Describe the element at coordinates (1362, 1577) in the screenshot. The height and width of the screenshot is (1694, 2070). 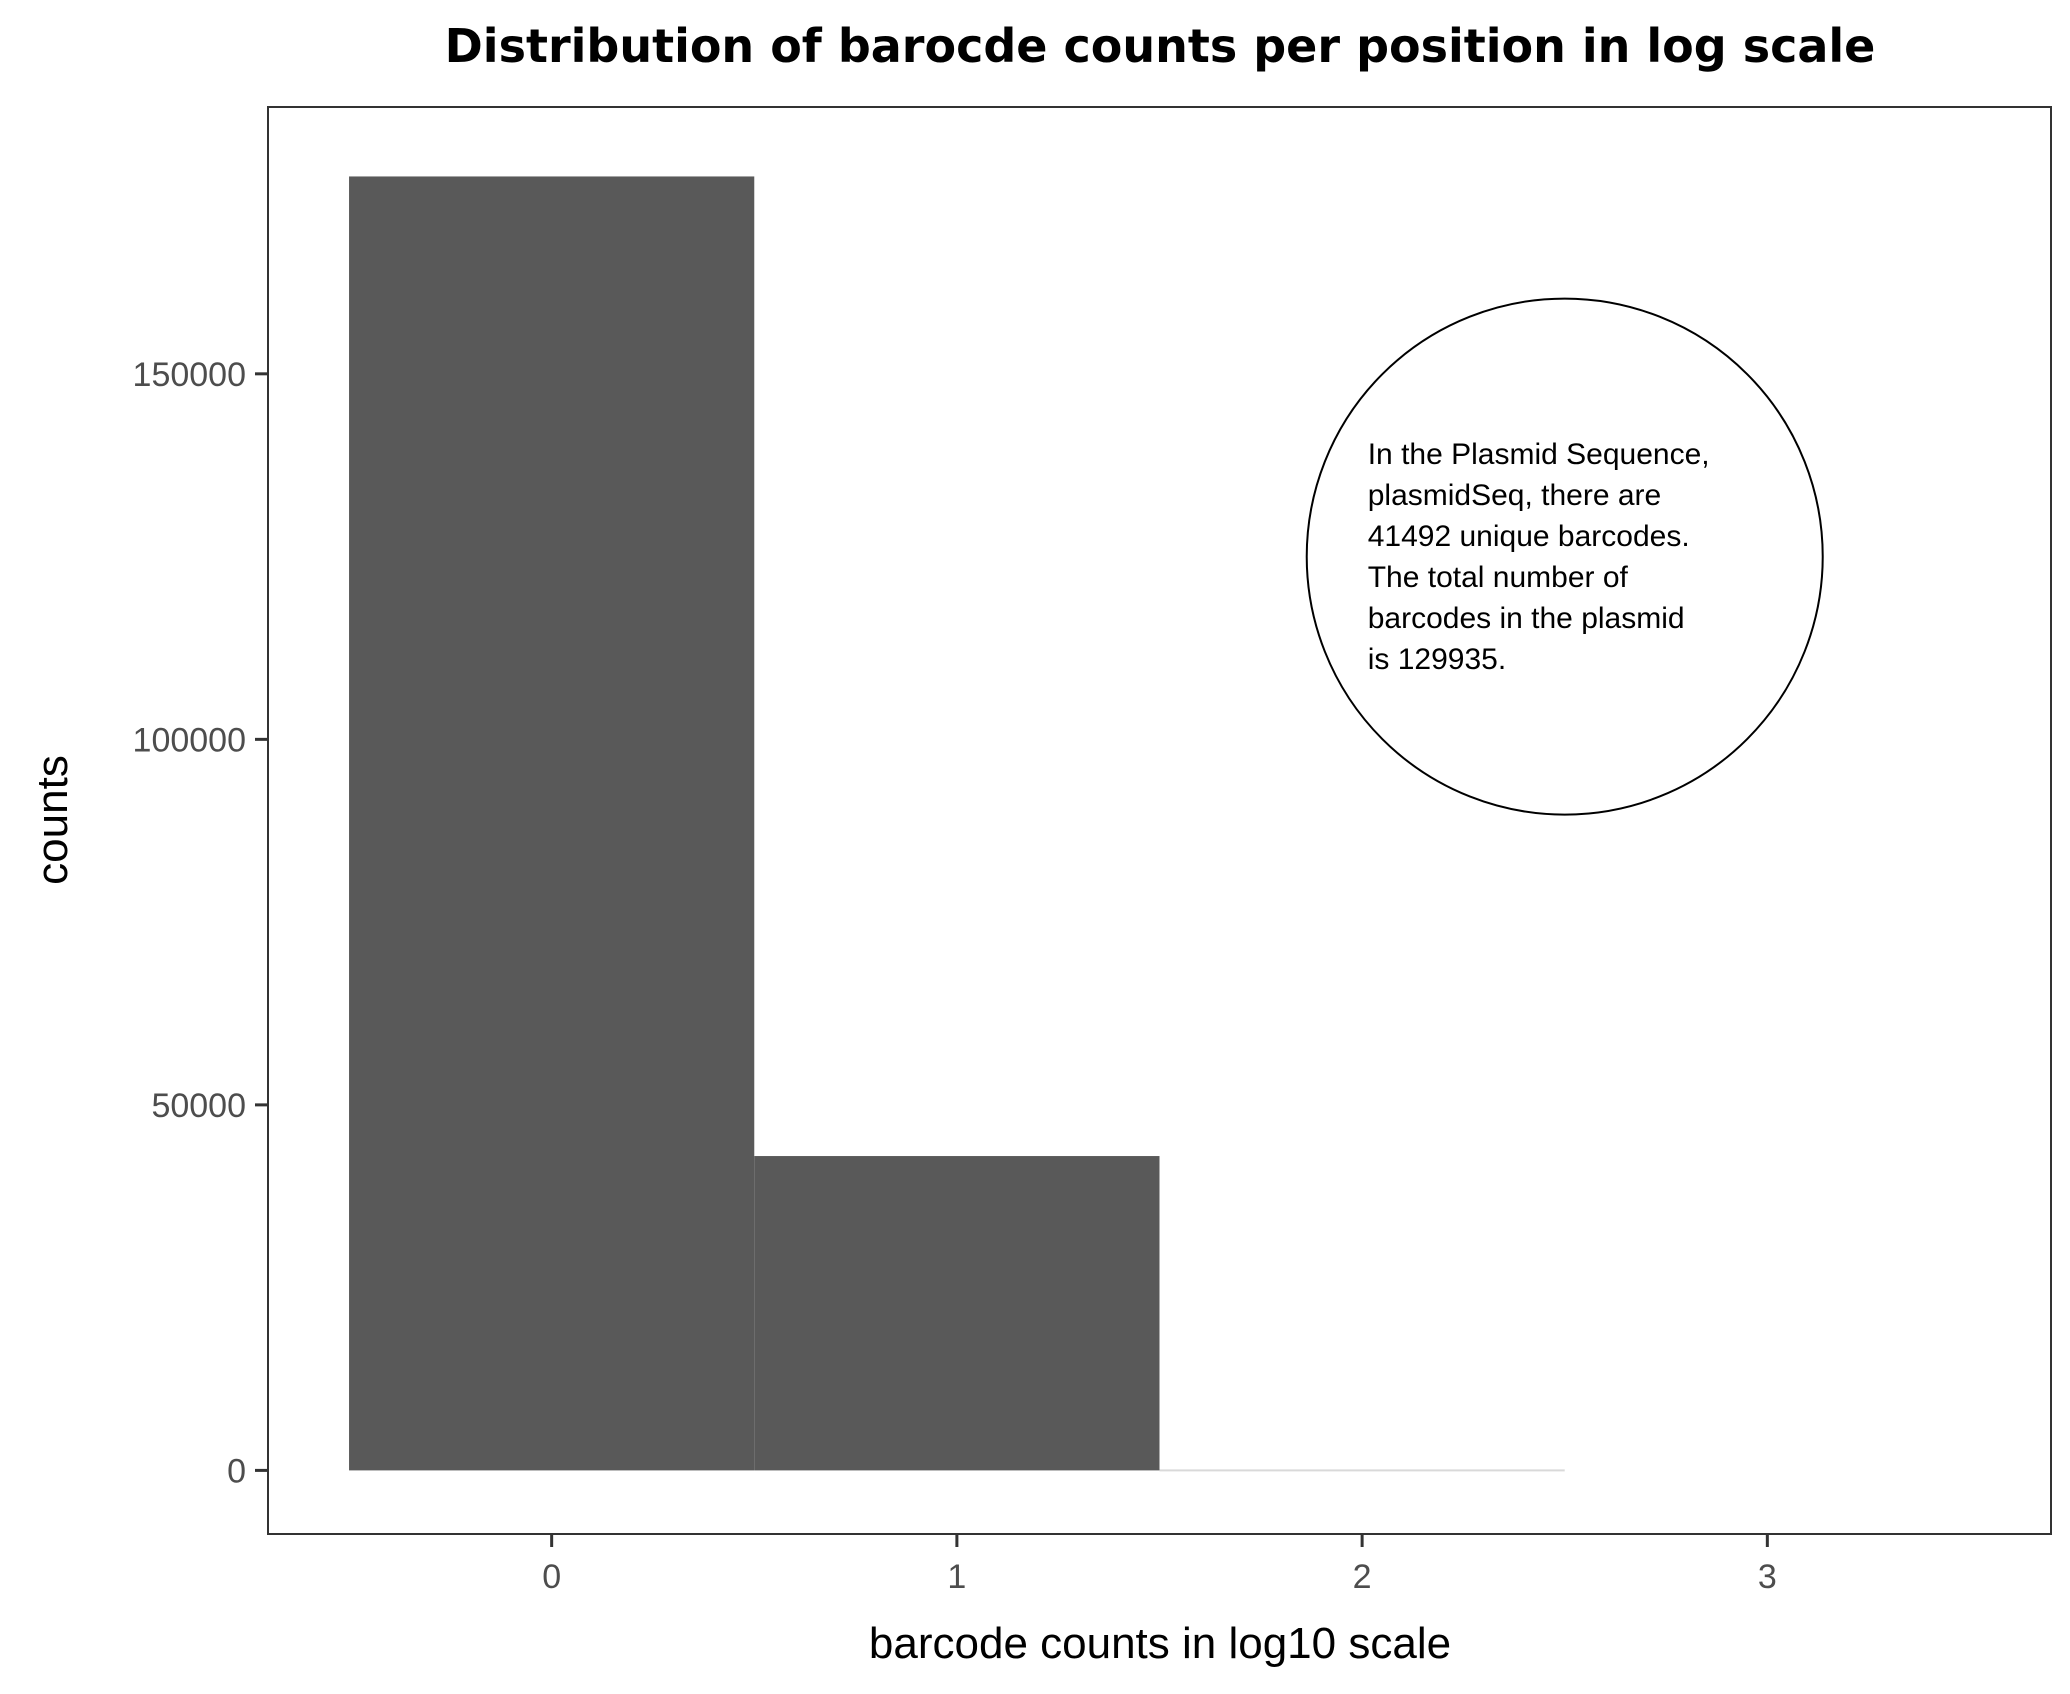
I see `x-tick-label: 2` at that location.